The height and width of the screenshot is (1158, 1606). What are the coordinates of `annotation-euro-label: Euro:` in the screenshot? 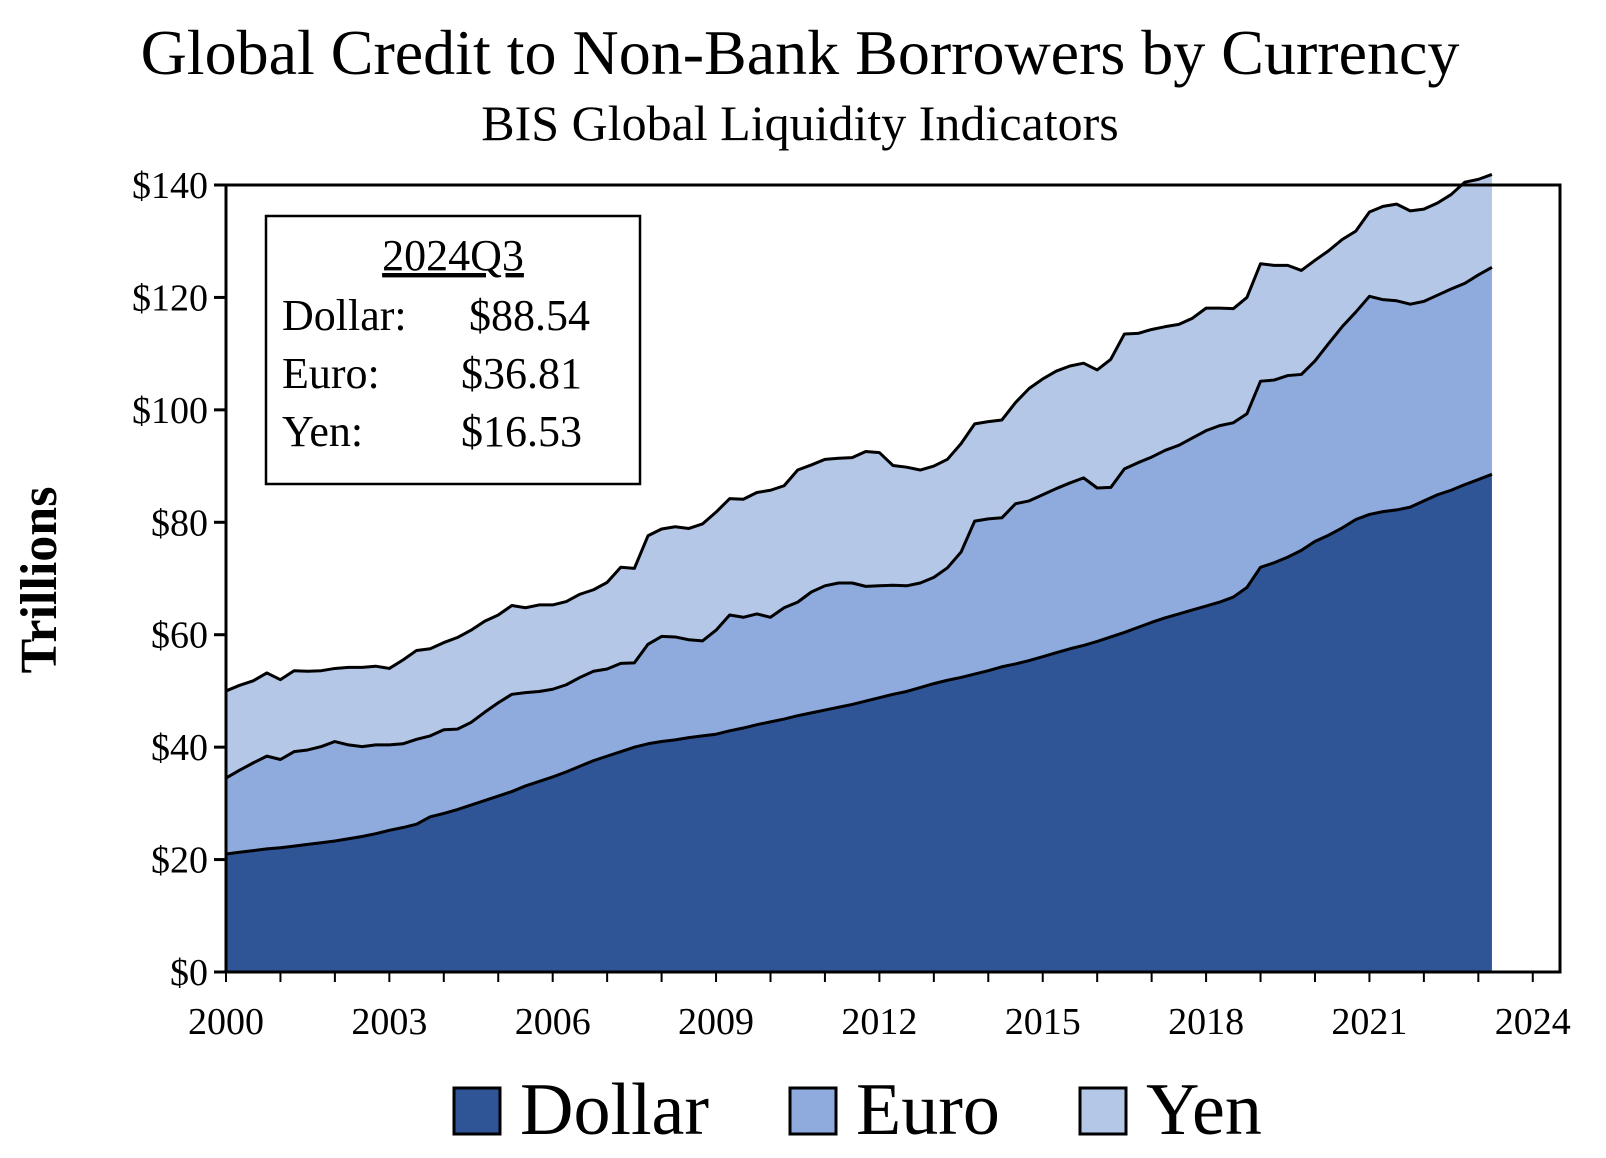 It's located at (331, 373).